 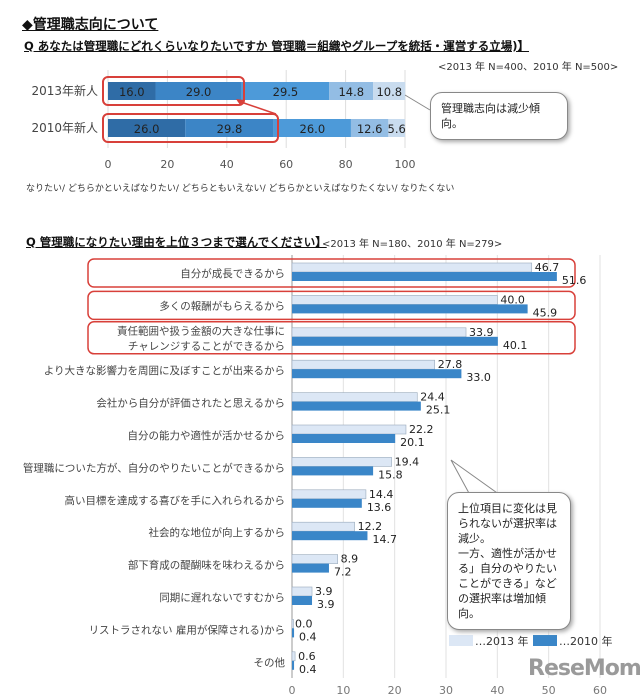 I want to click on legend-swatch-2013, so click(x=461, y=640).